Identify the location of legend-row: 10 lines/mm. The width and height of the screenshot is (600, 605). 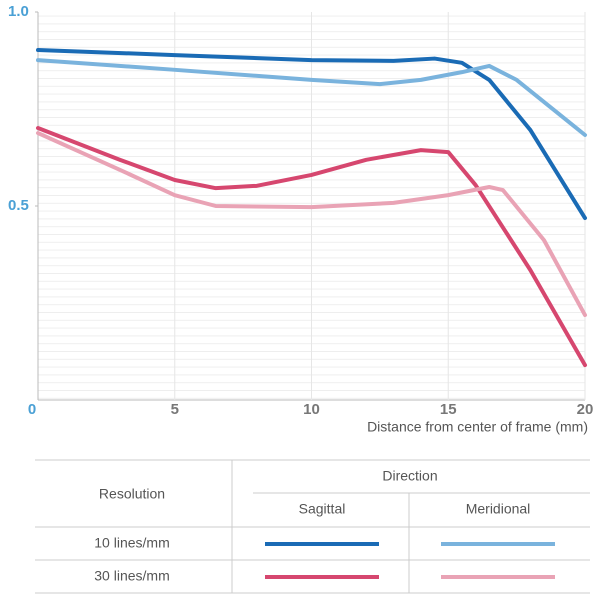
(131, 543).